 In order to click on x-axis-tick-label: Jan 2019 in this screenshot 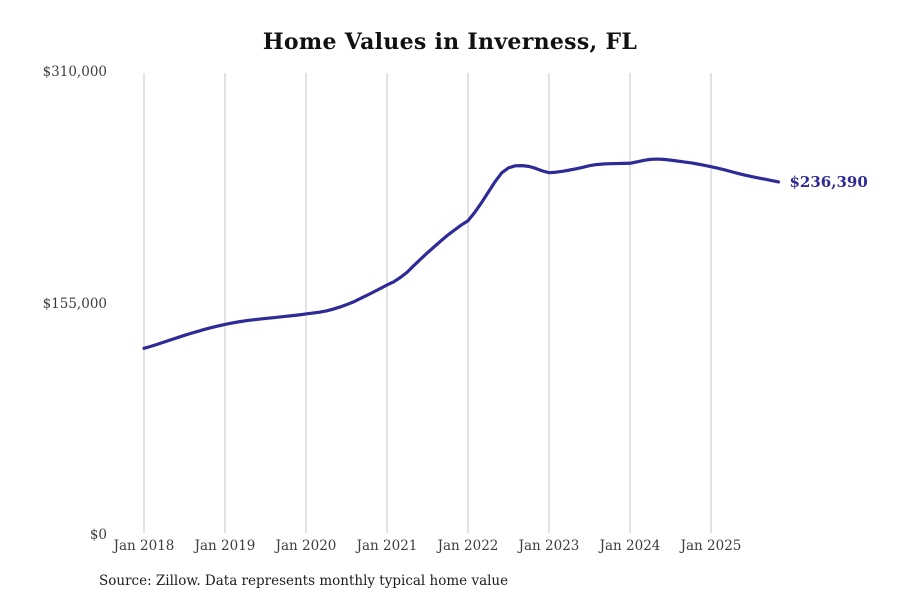, I will do `click(225, 546)`.